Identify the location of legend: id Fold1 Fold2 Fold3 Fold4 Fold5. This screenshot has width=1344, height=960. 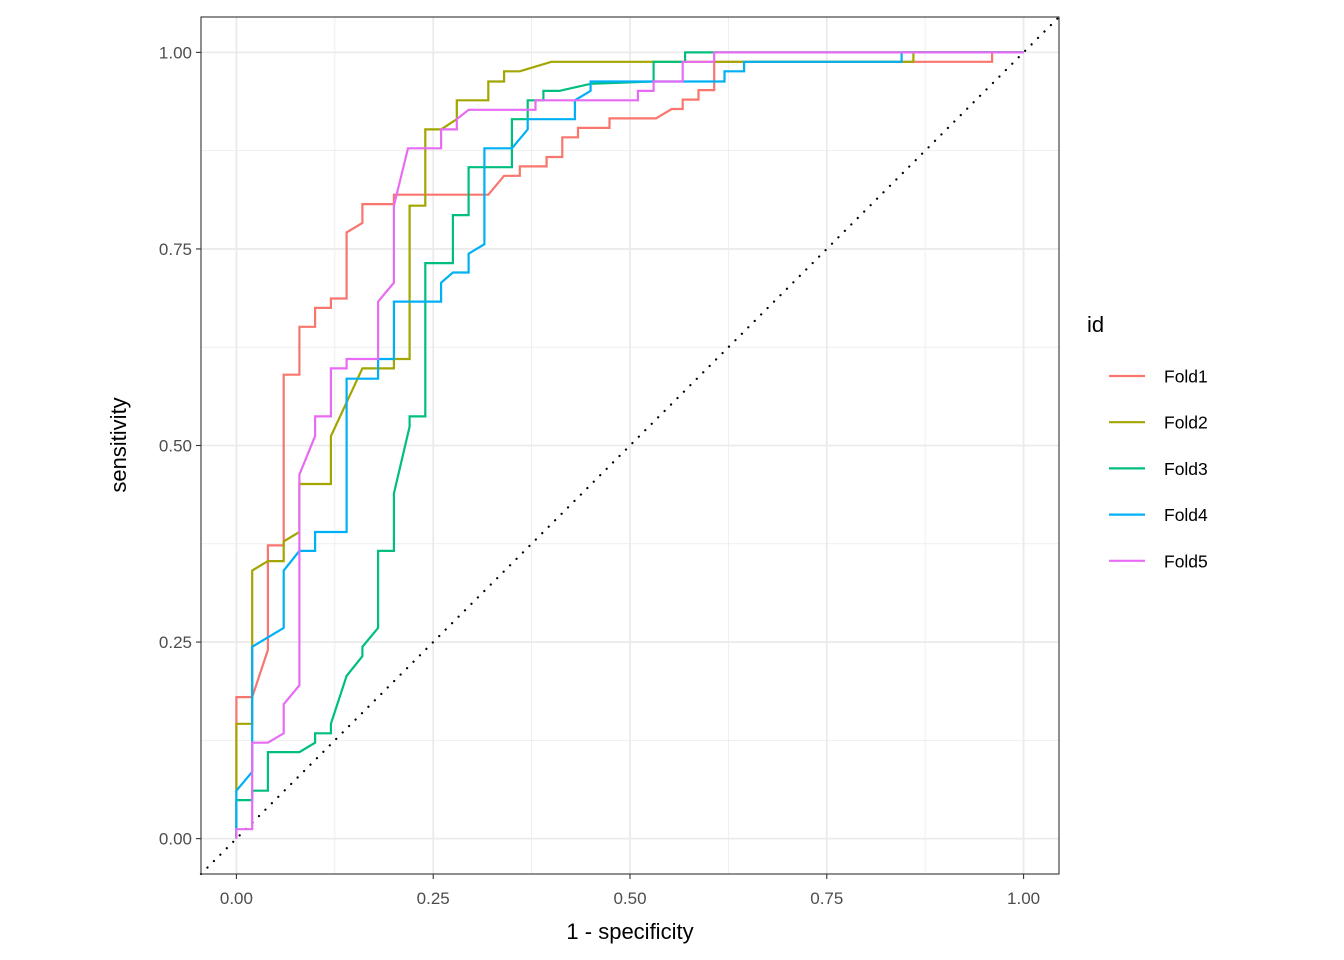
(1147, 441).